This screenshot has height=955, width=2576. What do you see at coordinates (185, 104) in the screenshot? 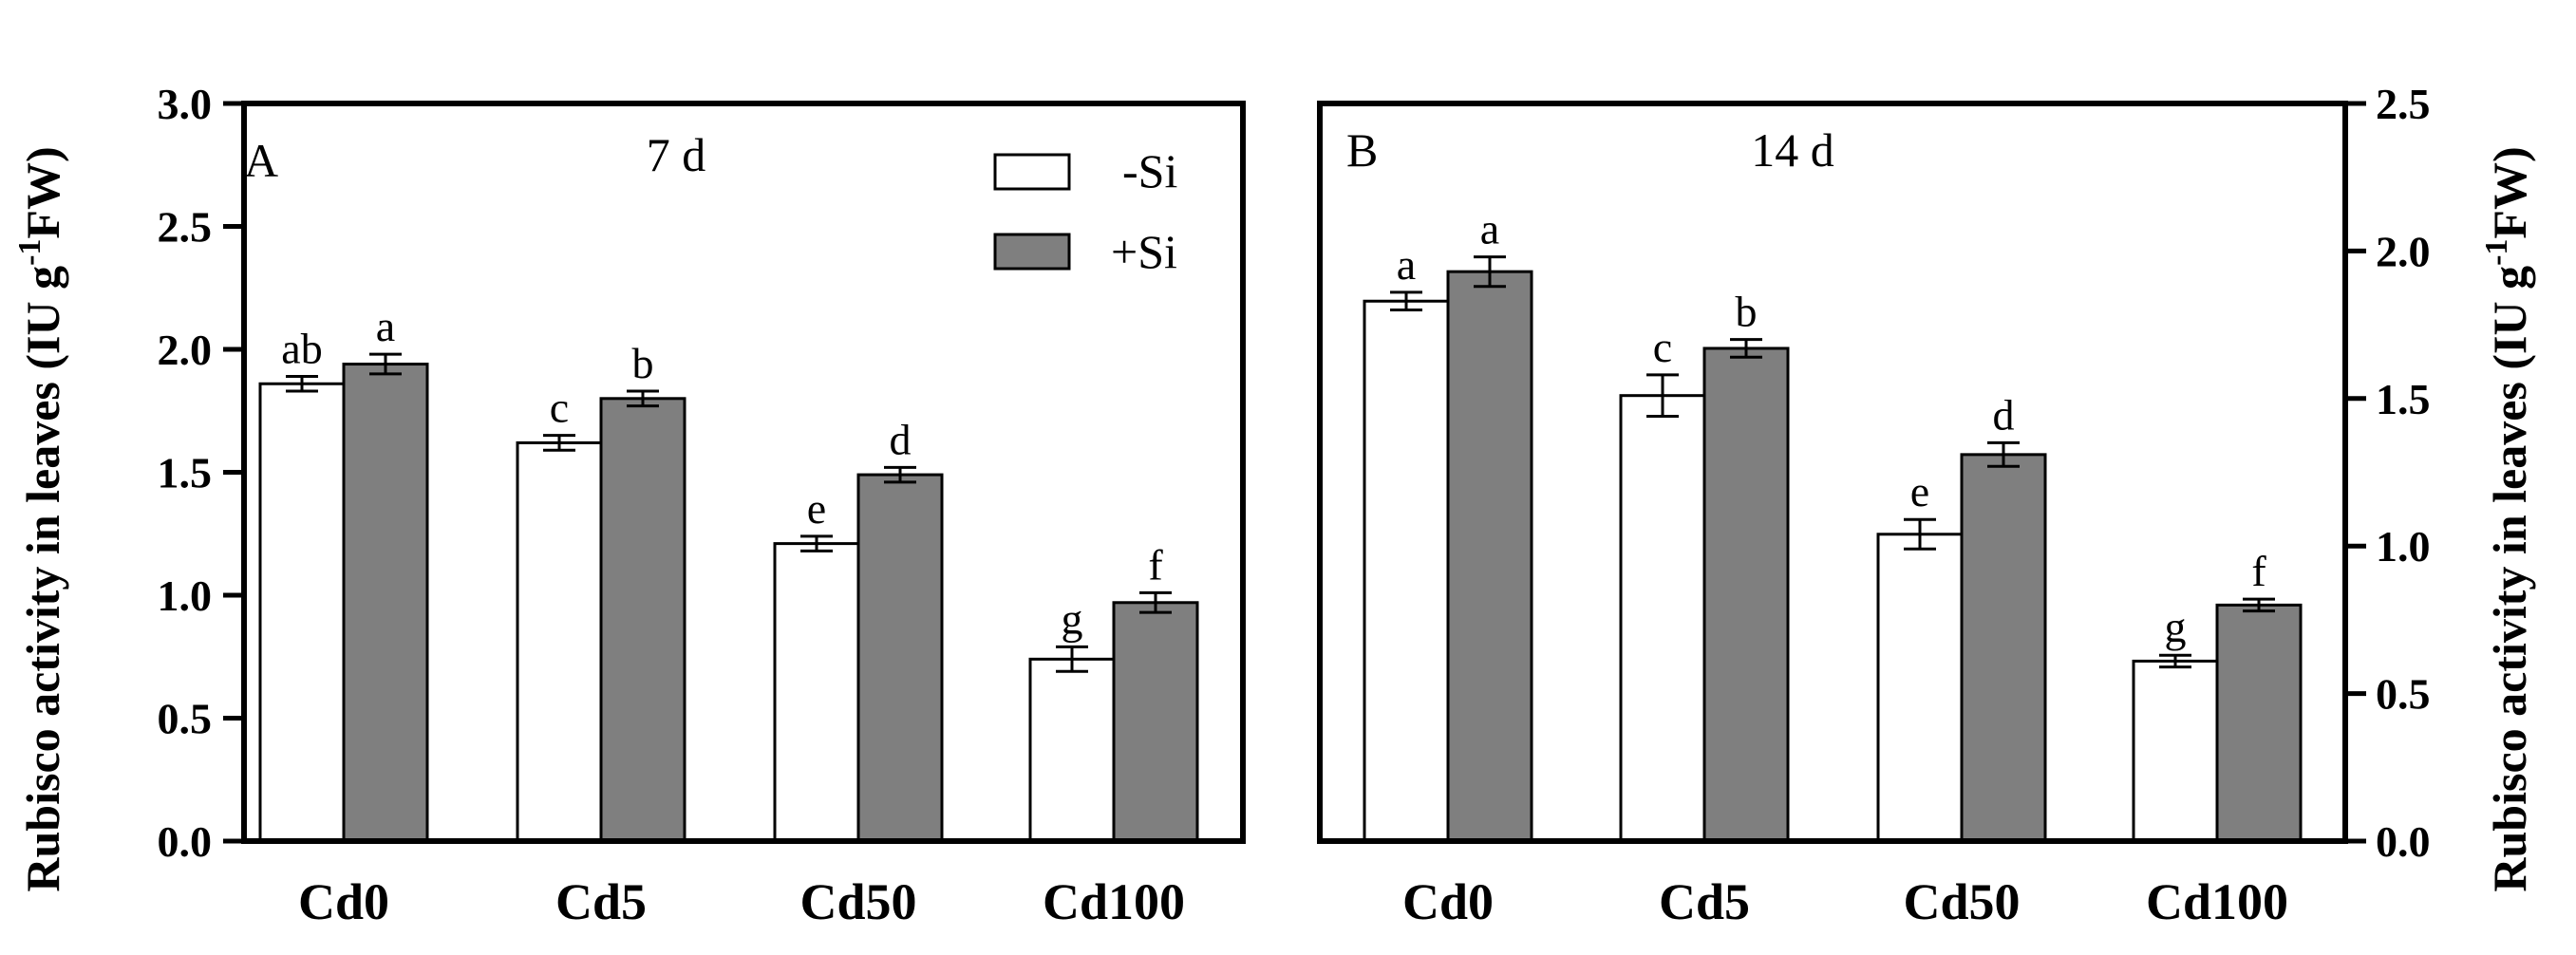
I see `y-tick-label: 3.0` at bounding box center [185, 104].